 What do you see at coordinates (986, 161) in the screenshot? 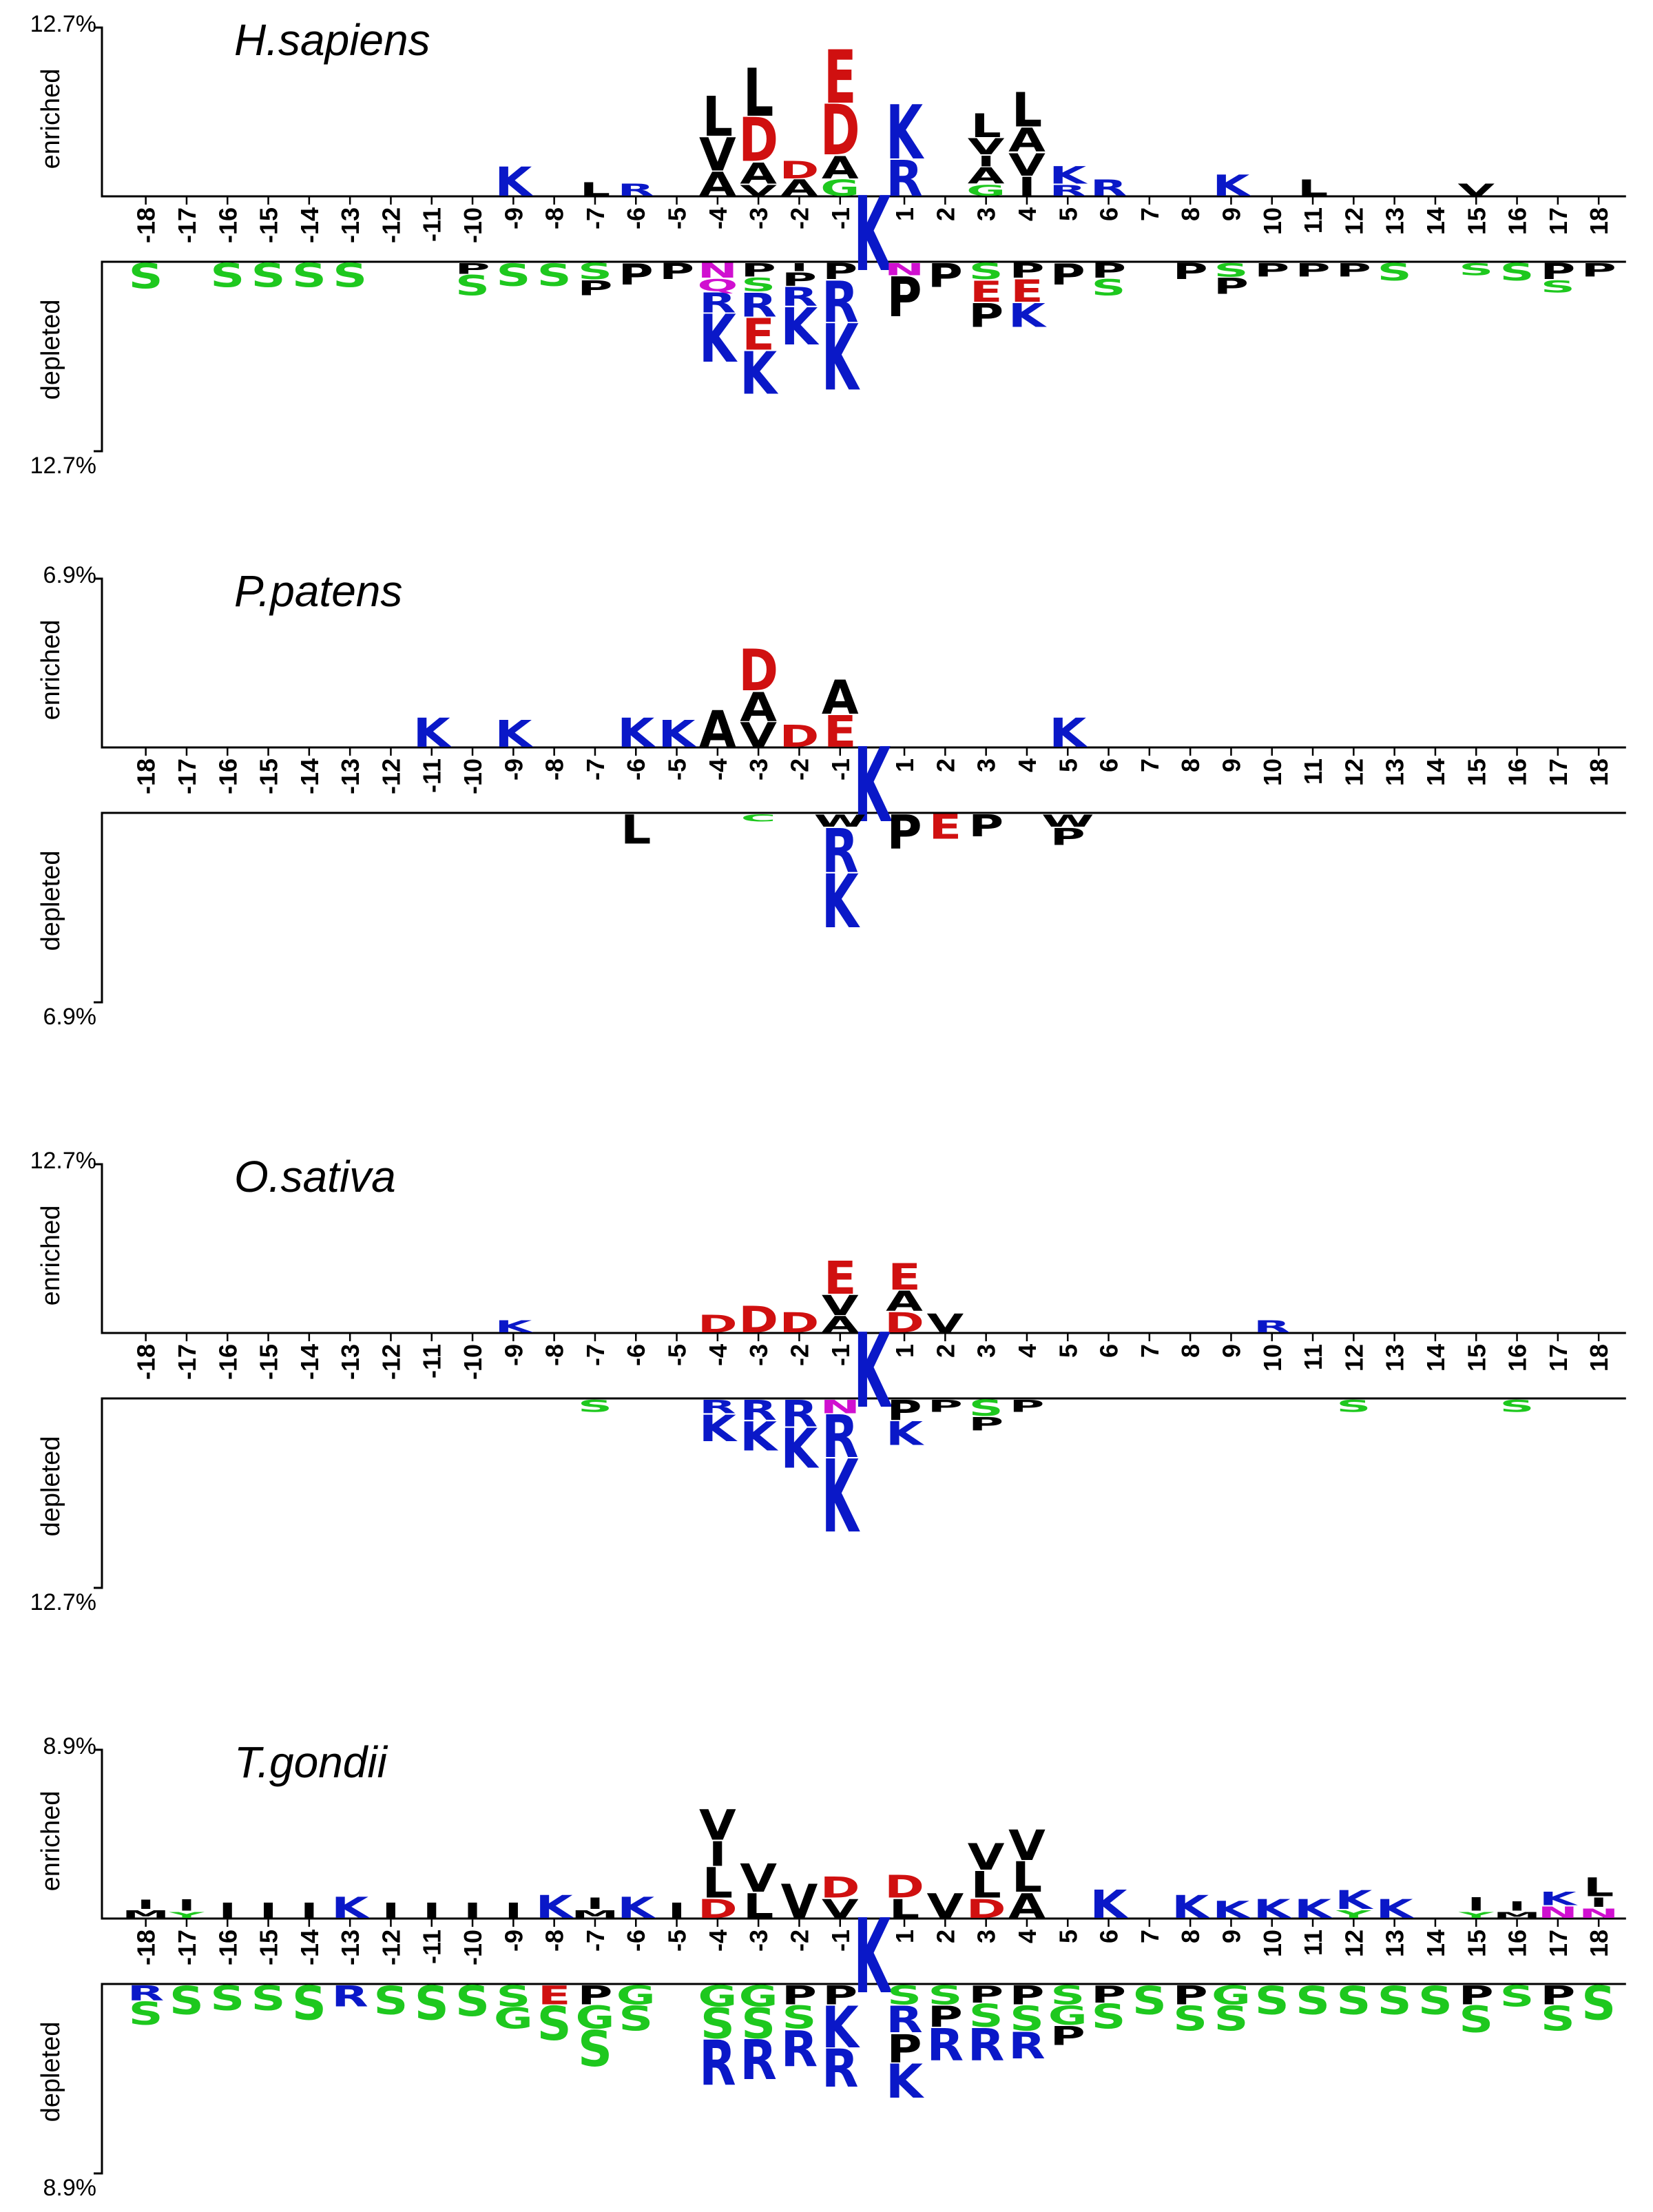
I see `residue-enriched-3-I: I` at bounding box center [986, 161].